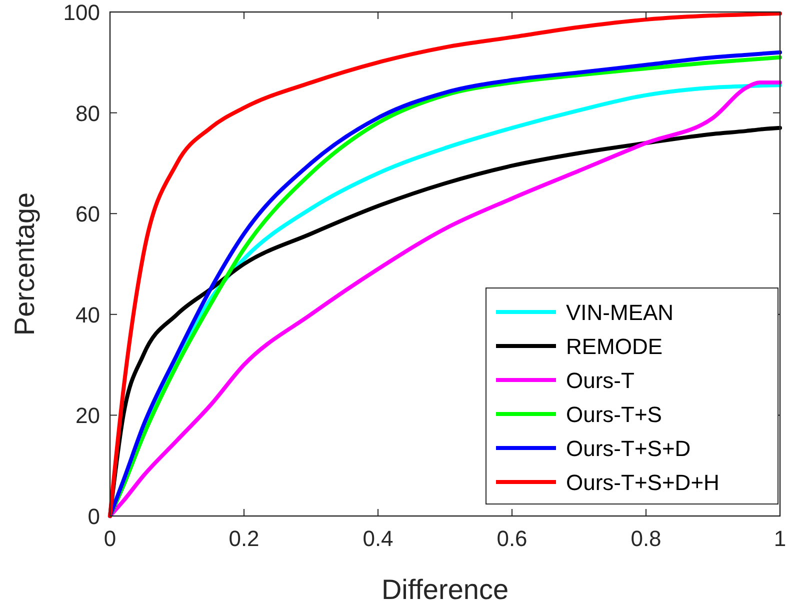 The image size is (786, 611). I want to click on legend-label: VIN-MEAN, so click(620, 312).